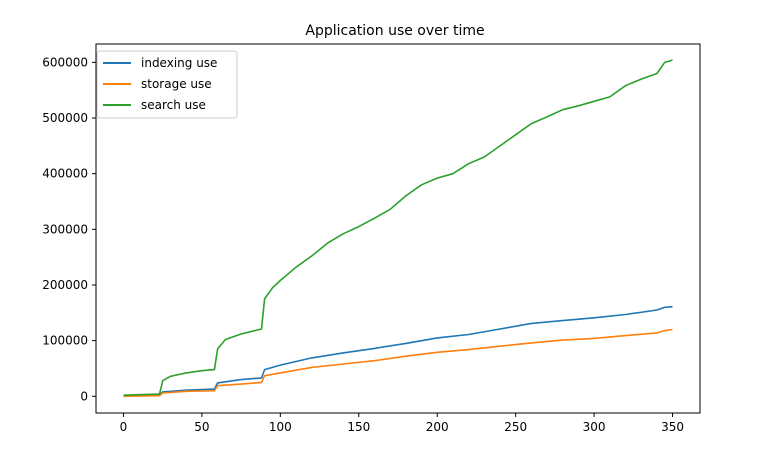 This screenshot has width=762, height=454. Describe the element at coordinates (124, 427) in the screenshot. I see `x-tick-label: 0` at that location.